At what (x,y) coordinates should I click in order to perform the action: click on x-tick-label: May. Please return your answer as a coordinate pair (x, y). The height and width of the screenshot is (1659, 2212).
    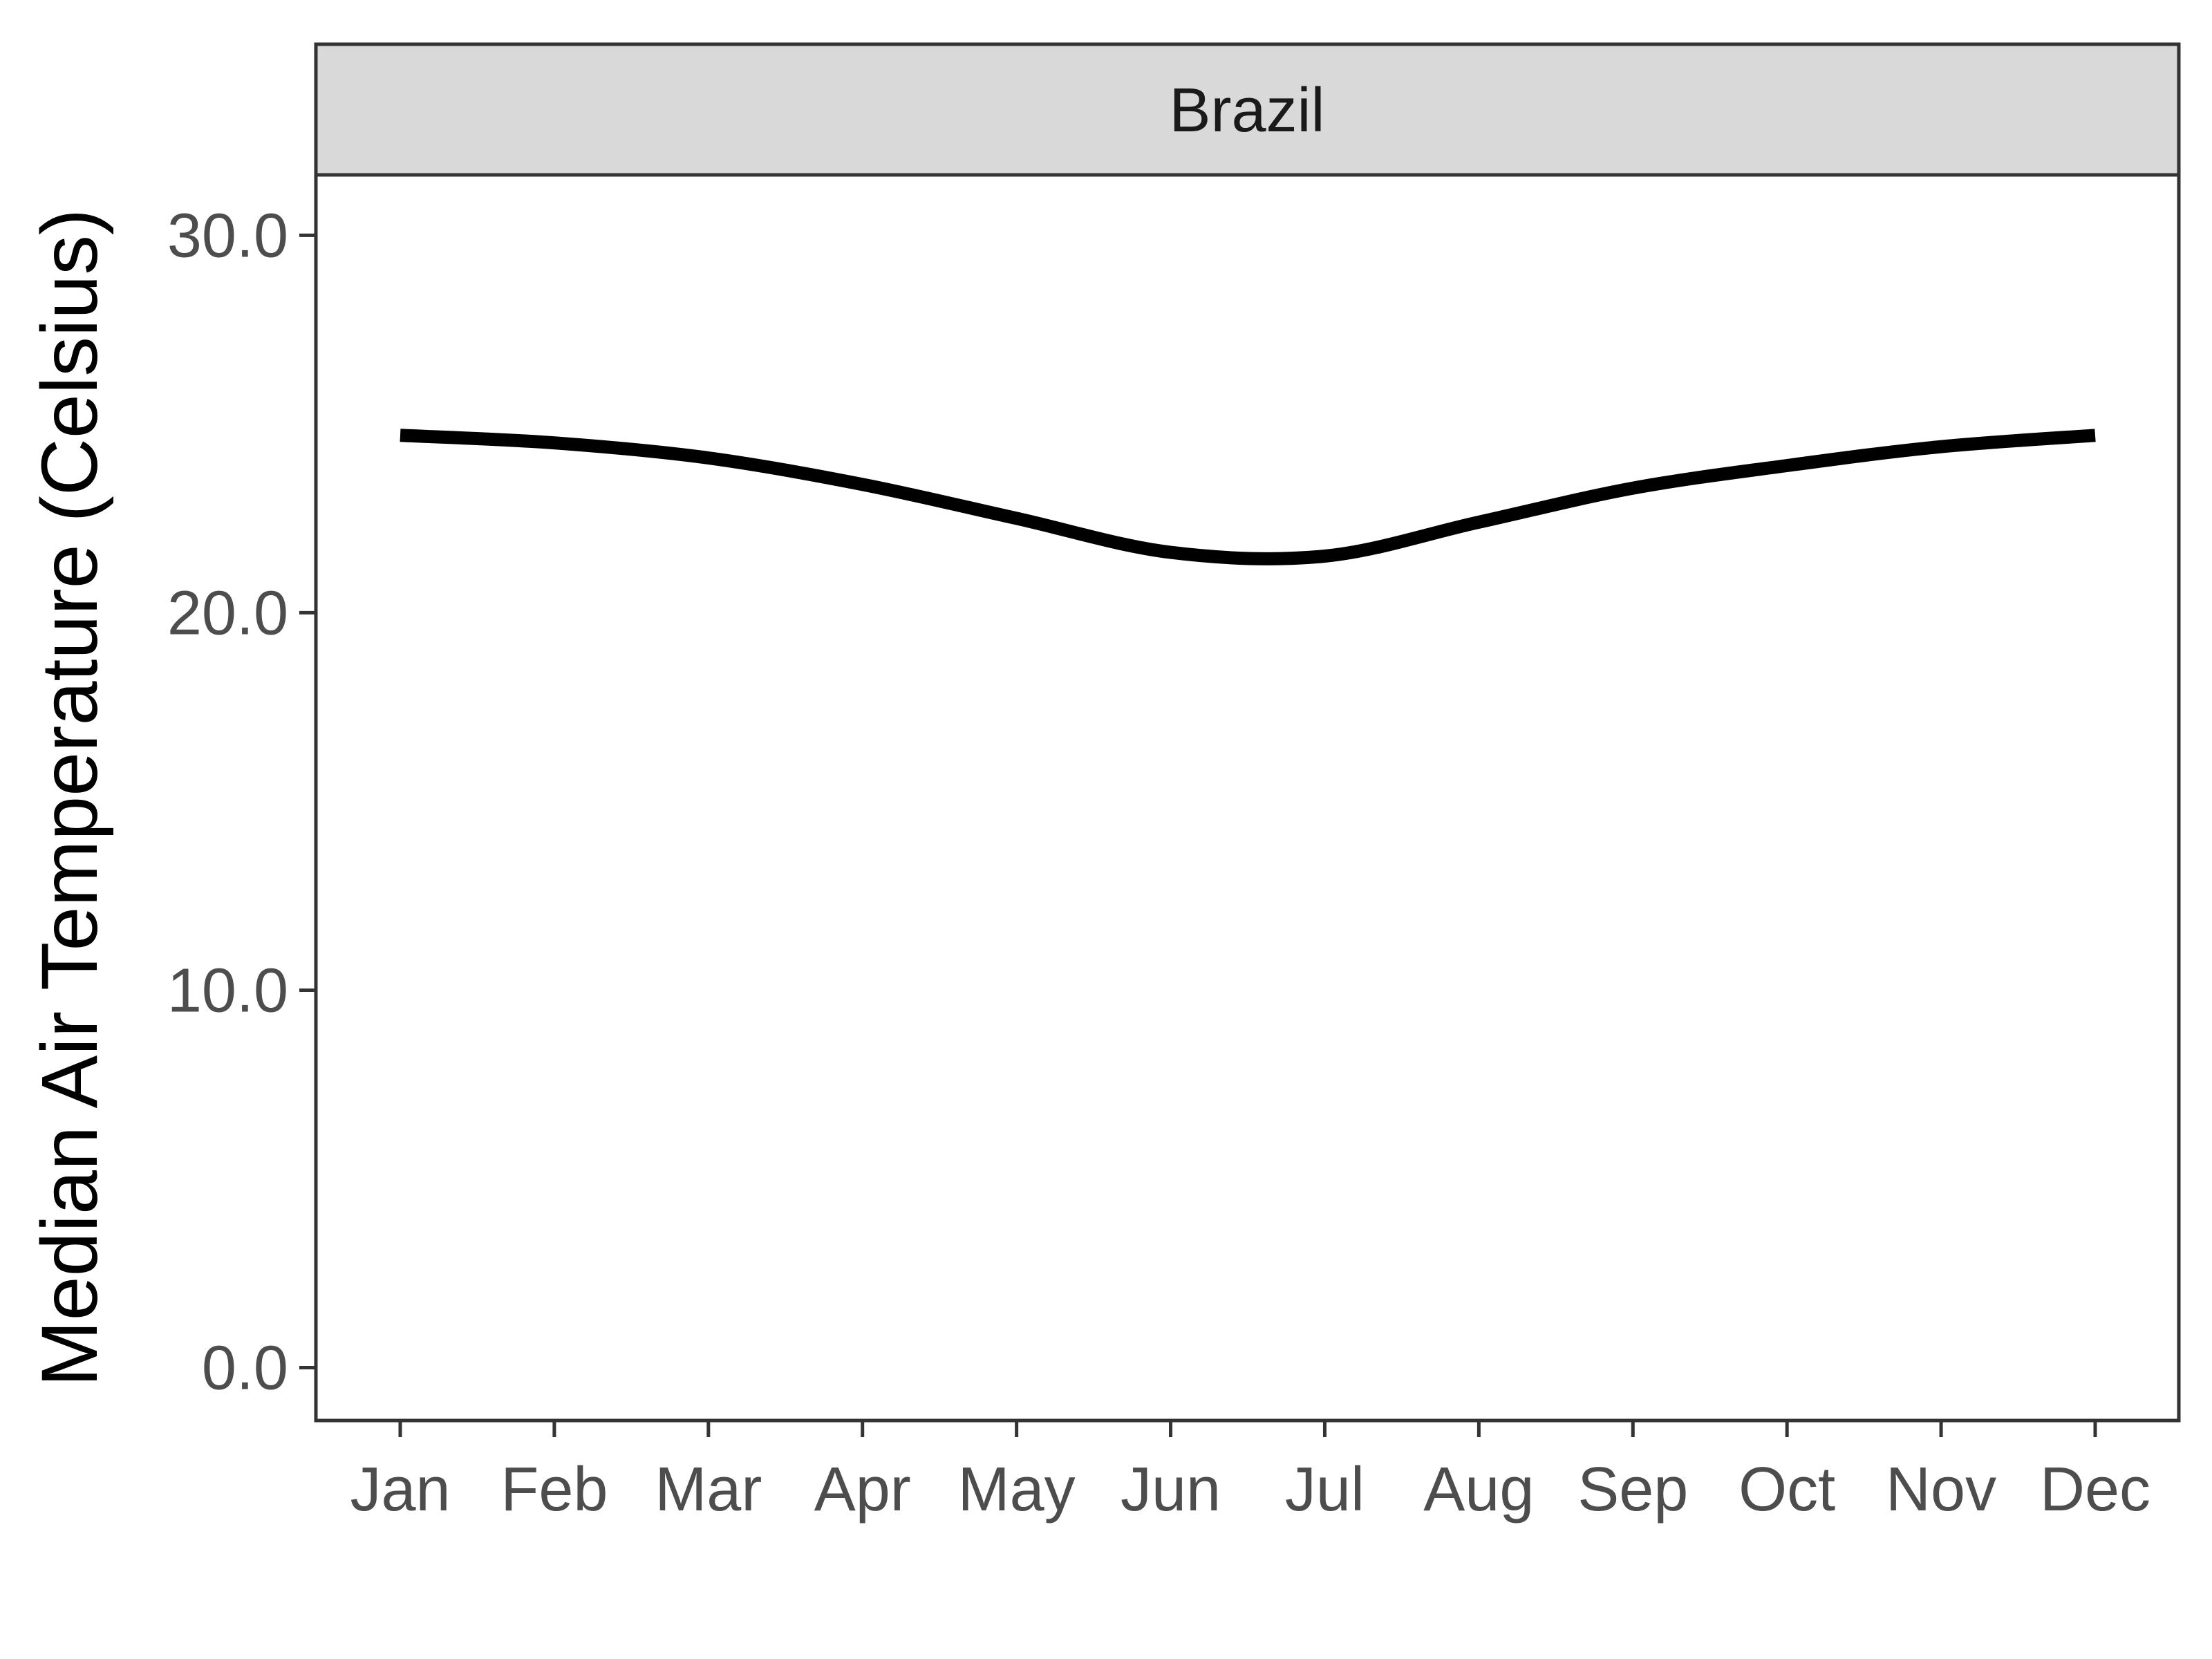
    Looking at the image, I should click on (1017, 1489).